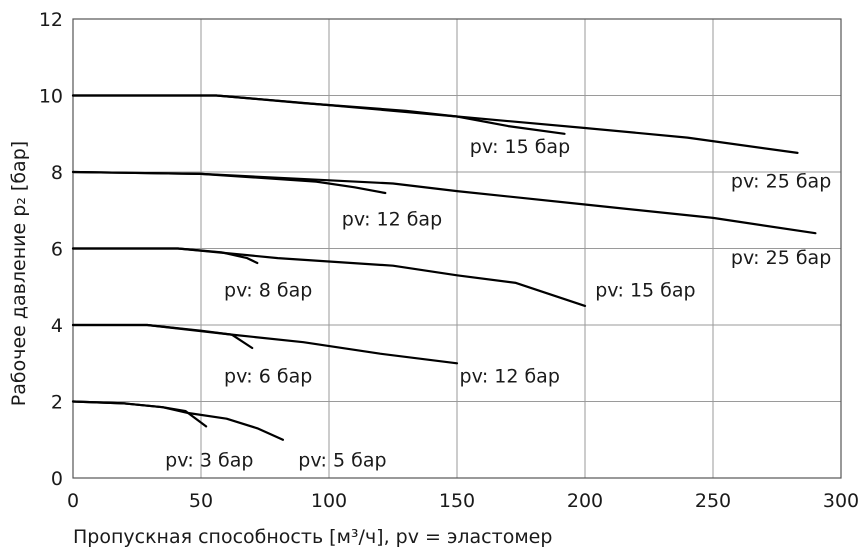 This screenshot has height=551, width=864. Describe the element at coordinates (57, 173) in the screenshot. I see `y-tick-label: 8` at that location.